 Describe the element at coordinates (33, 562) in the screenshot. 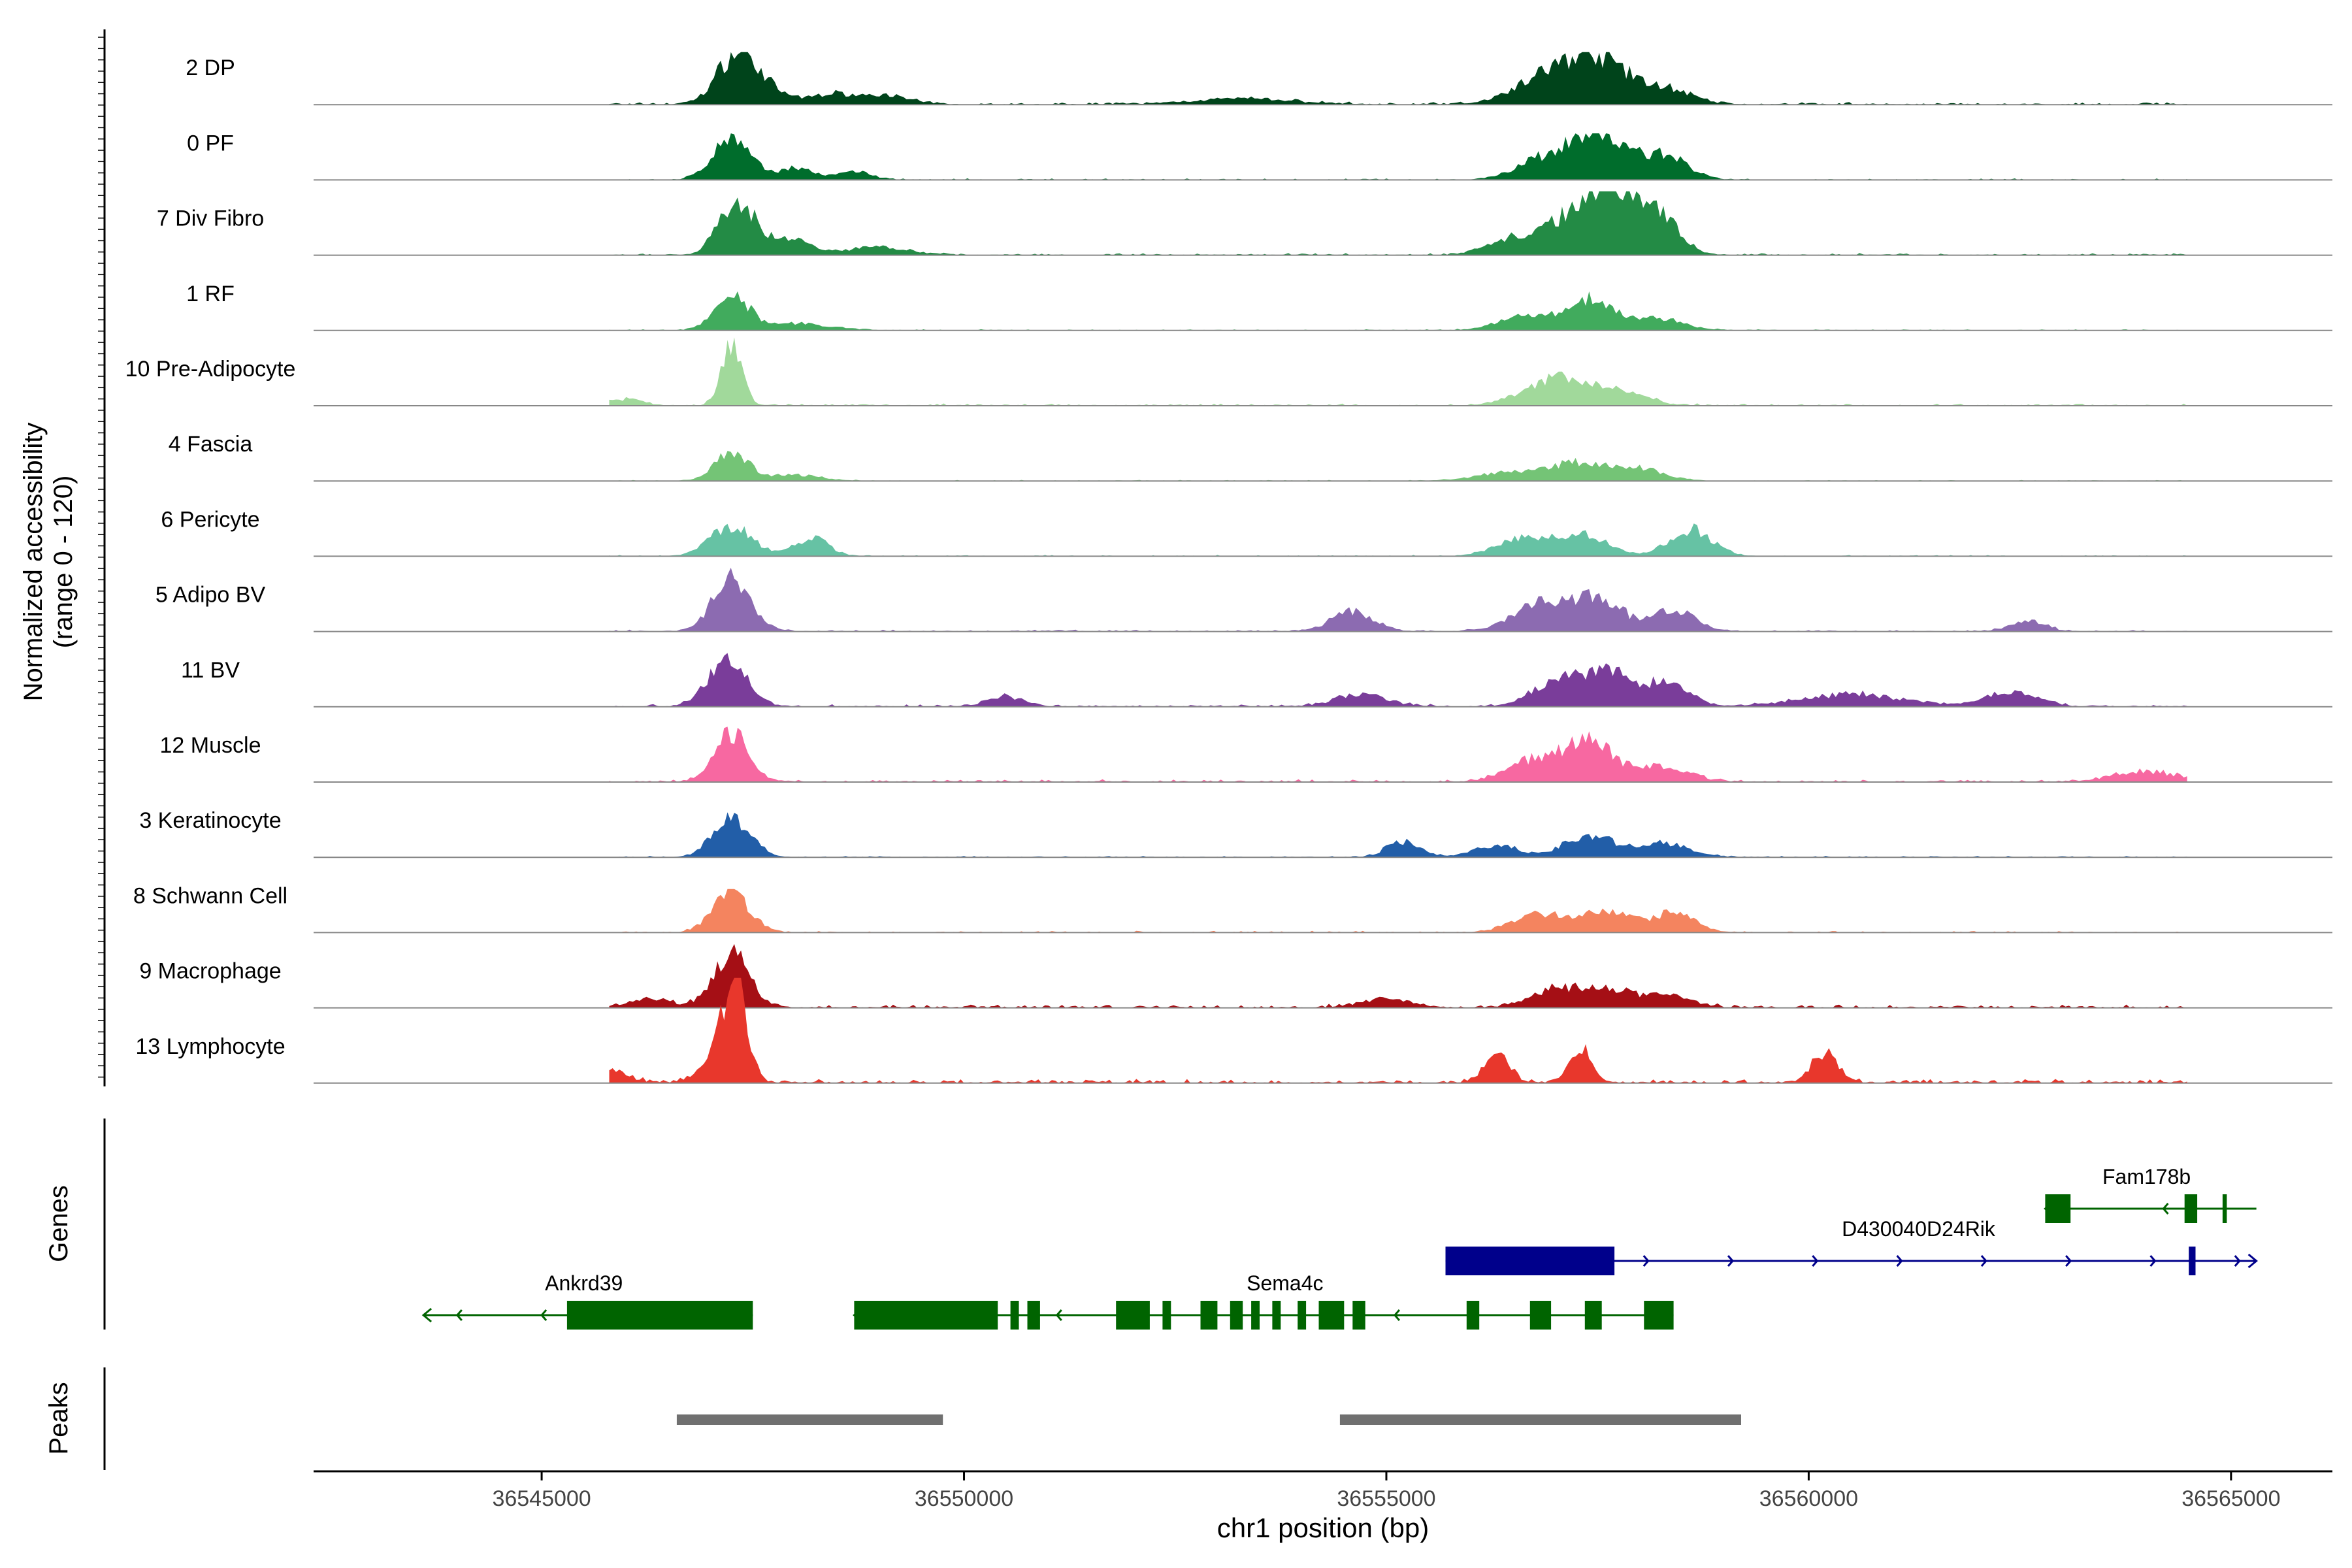

I see `y-axis-title-line1: Normalized accessibility` at that location.